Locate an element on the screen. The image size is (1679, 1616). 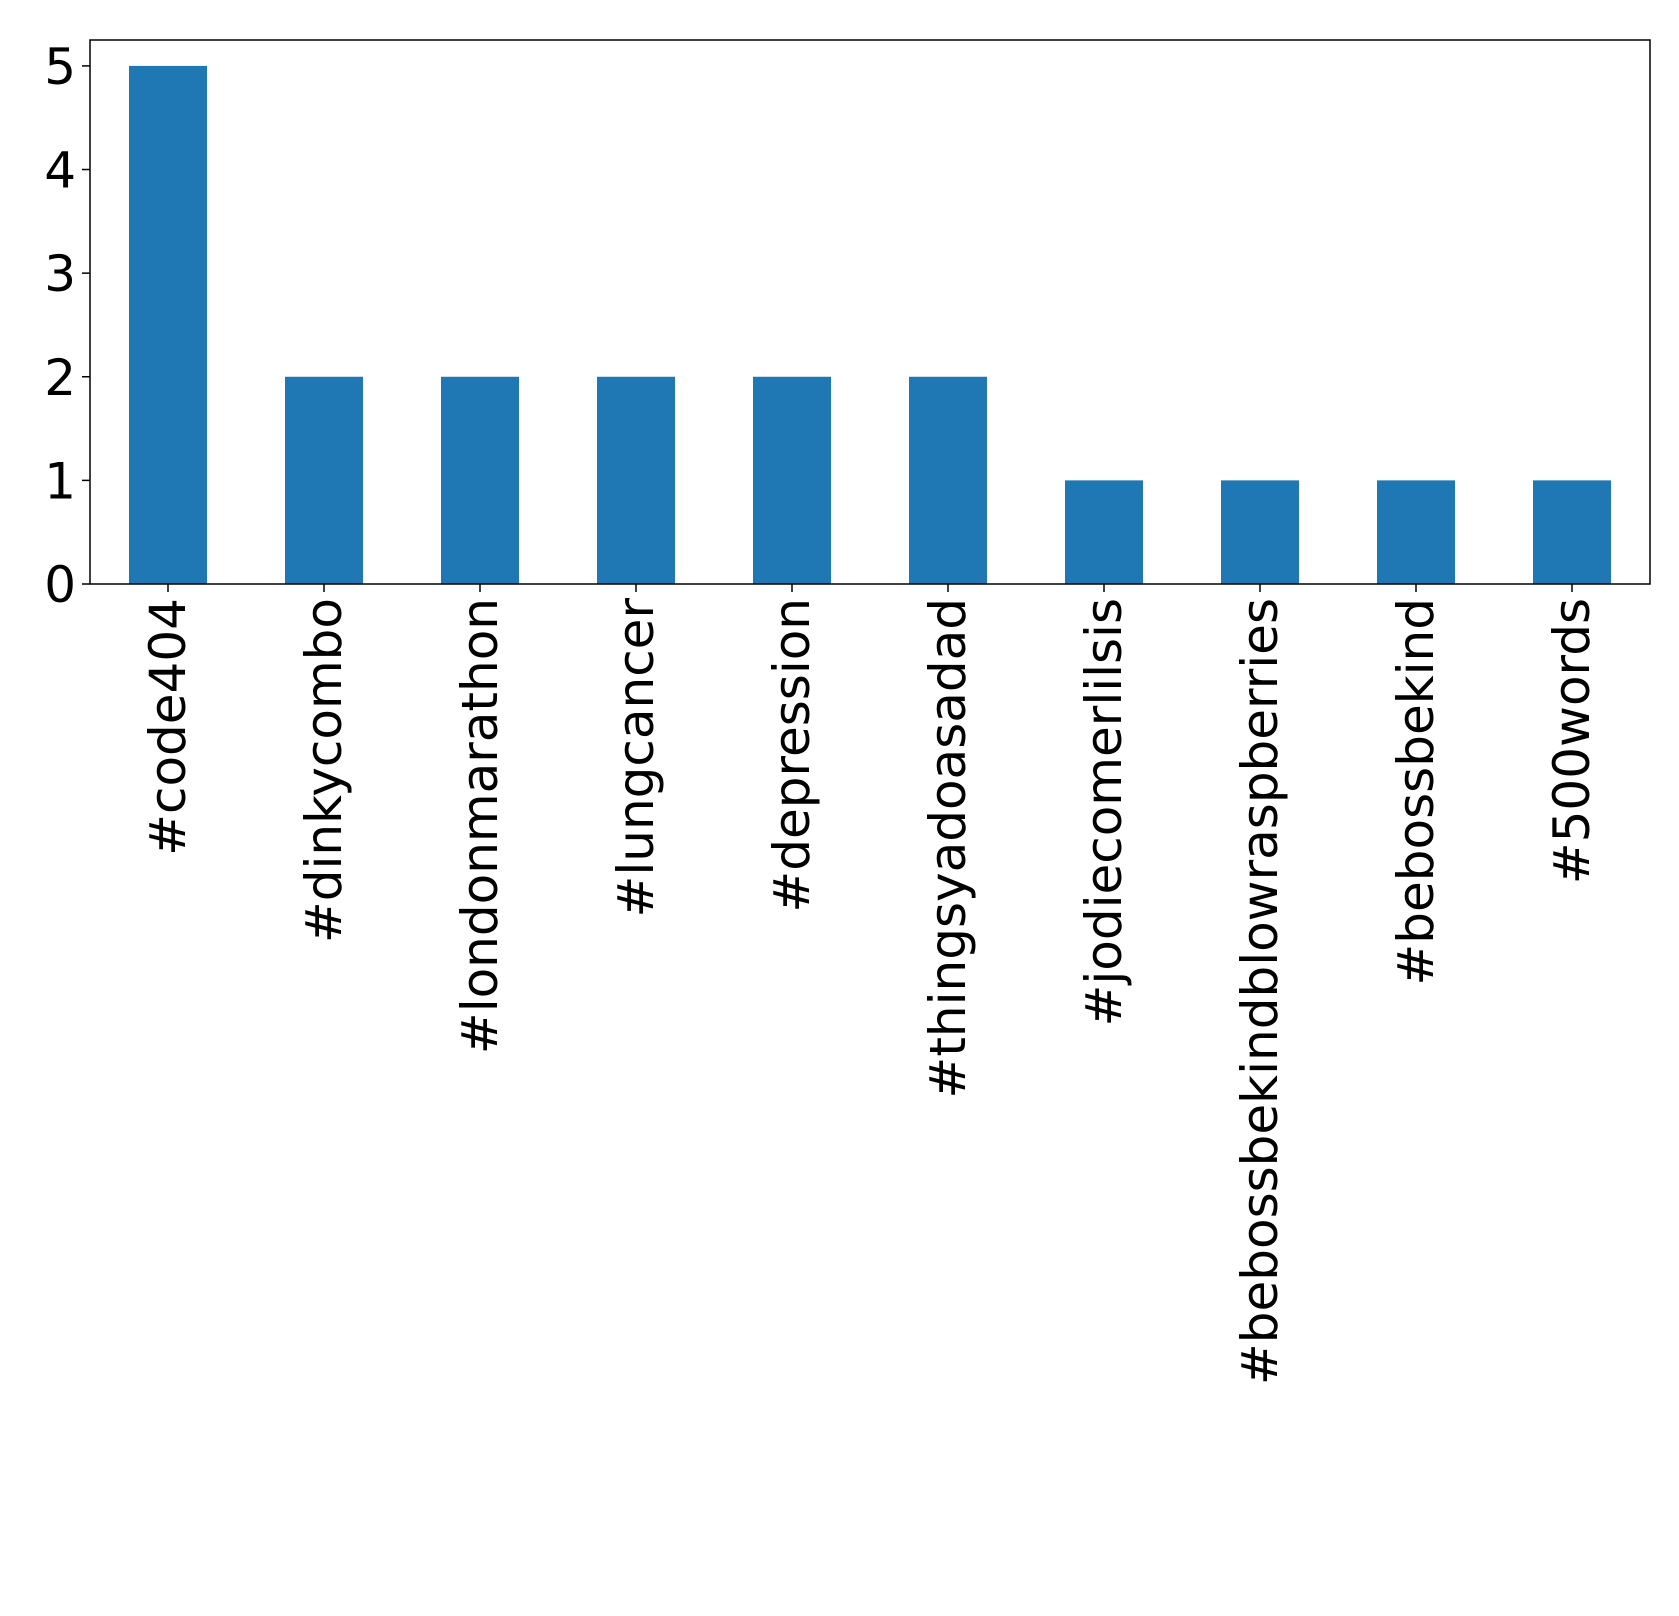
x-tick-label-2: #londonmarathon is located at coordinates (480, 826).